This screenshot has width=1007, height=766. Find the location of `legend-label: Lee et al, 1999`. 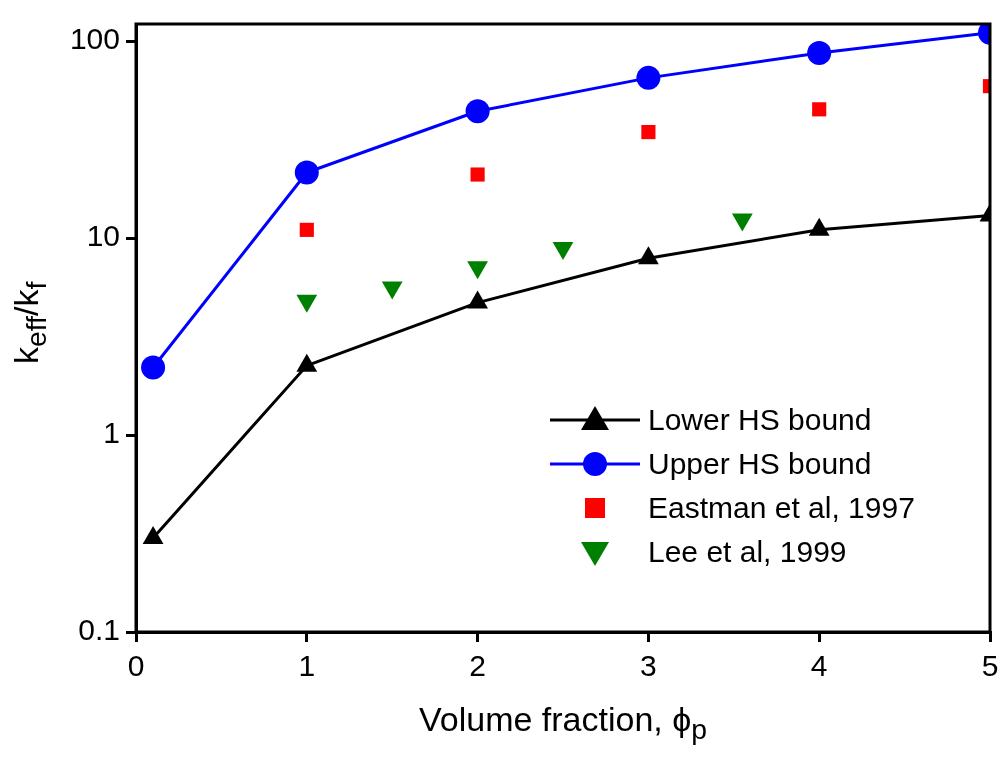

legend-label: Lee et al, 1999 is located at coordinates (747, 552).